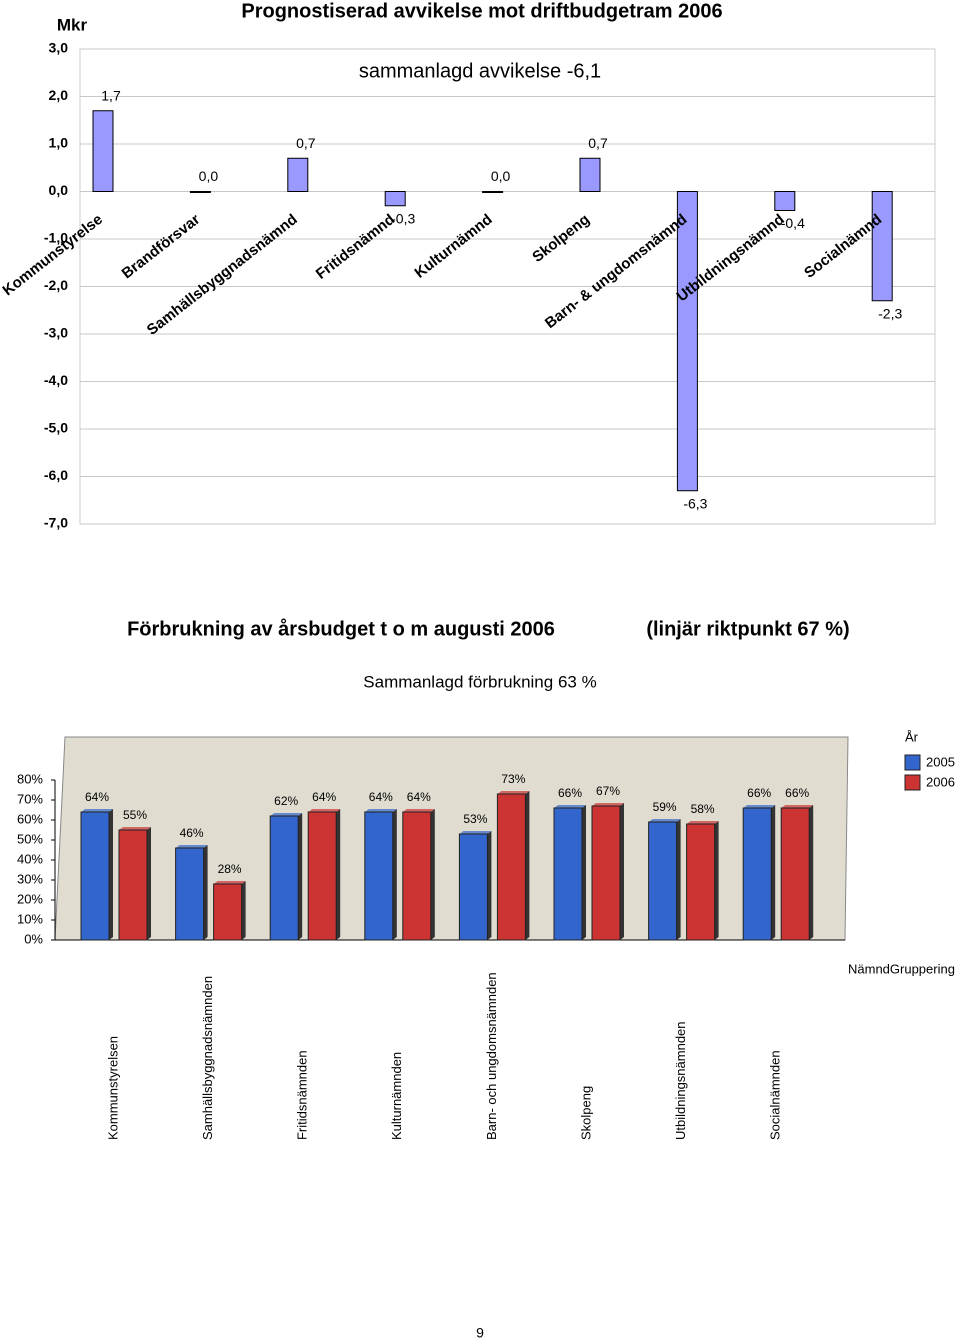 This screenshot has height=1341, width=960. Describe the element at coordinates (30, 798) in the screenshot. I see `y-tick-label: 70%` at that location.